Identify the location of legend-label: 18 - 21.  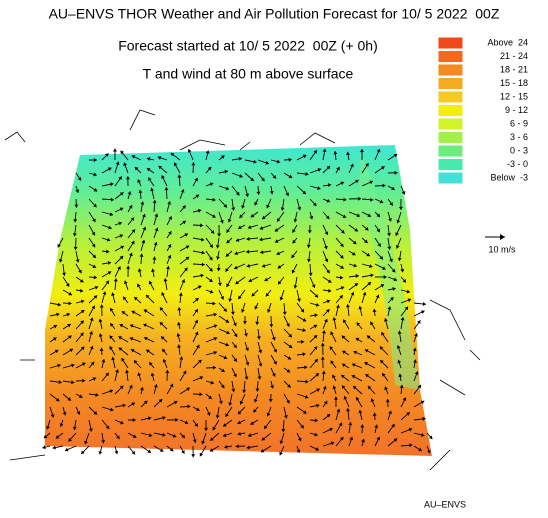
(514, 69).